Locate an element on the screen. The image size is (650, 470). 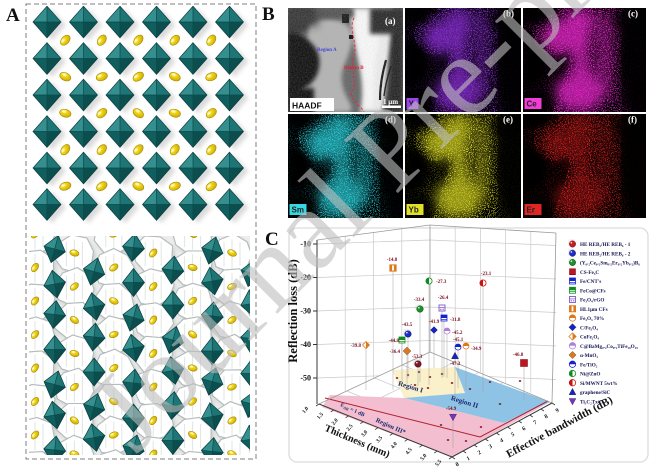
svg-text: -10 is located at coordinates (305, 244).